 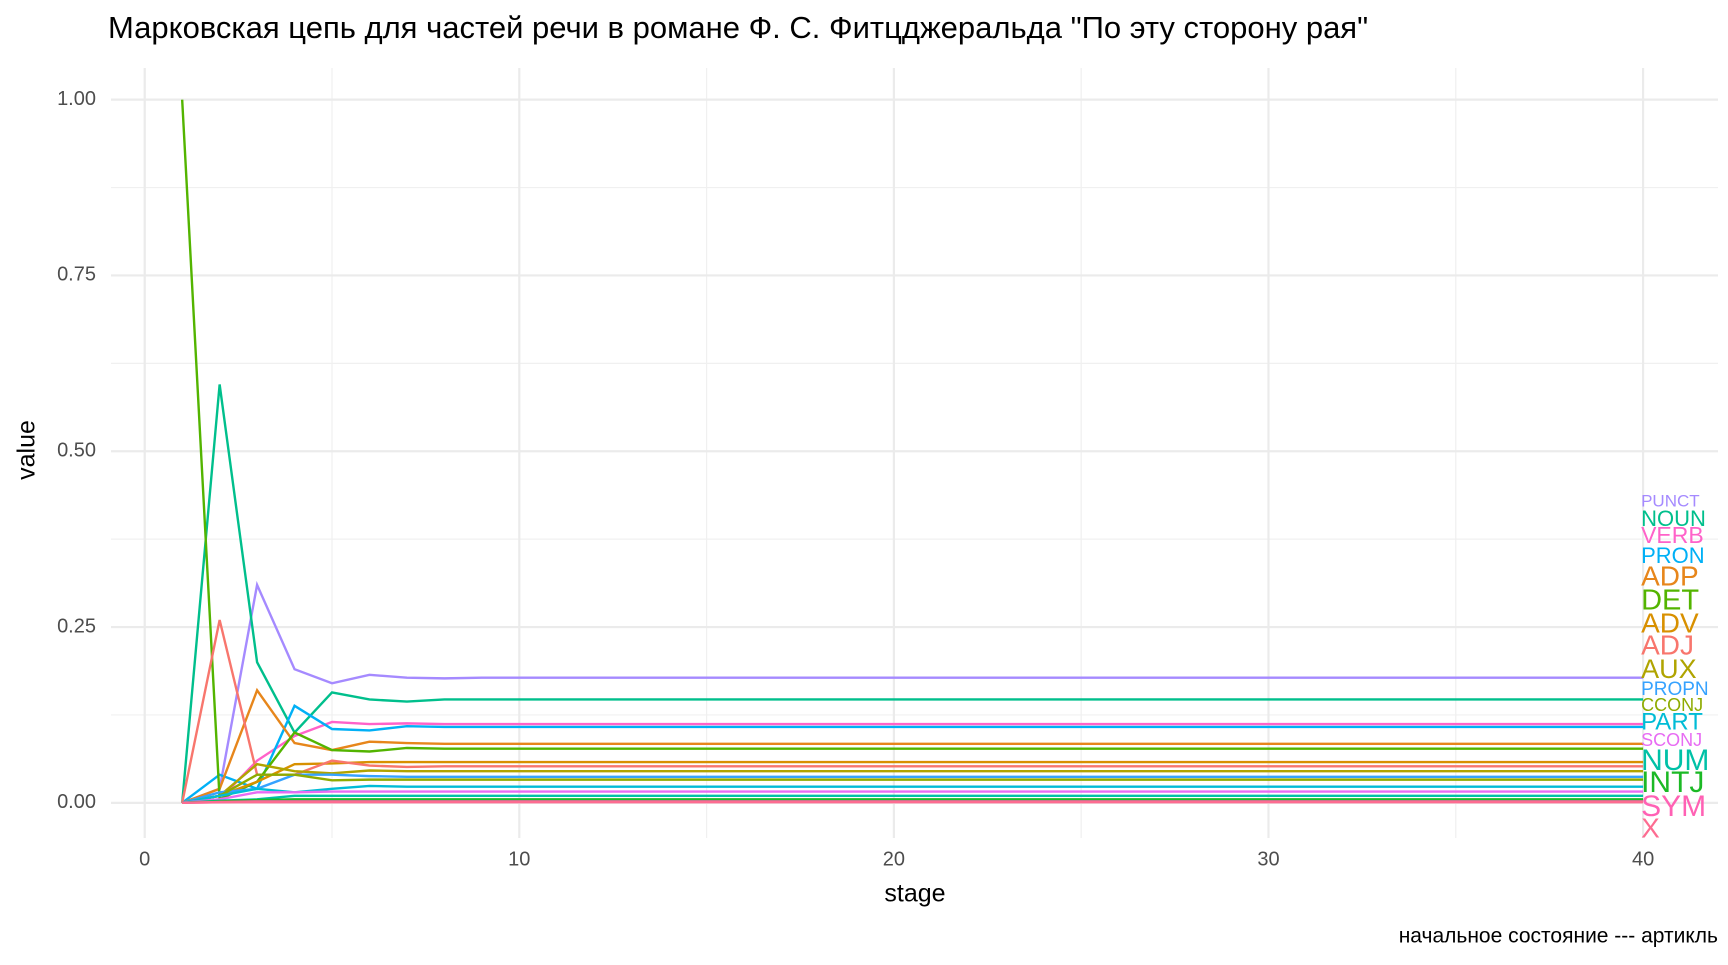 I want to click on series-label: NUM, so click(x=1675, y=760).